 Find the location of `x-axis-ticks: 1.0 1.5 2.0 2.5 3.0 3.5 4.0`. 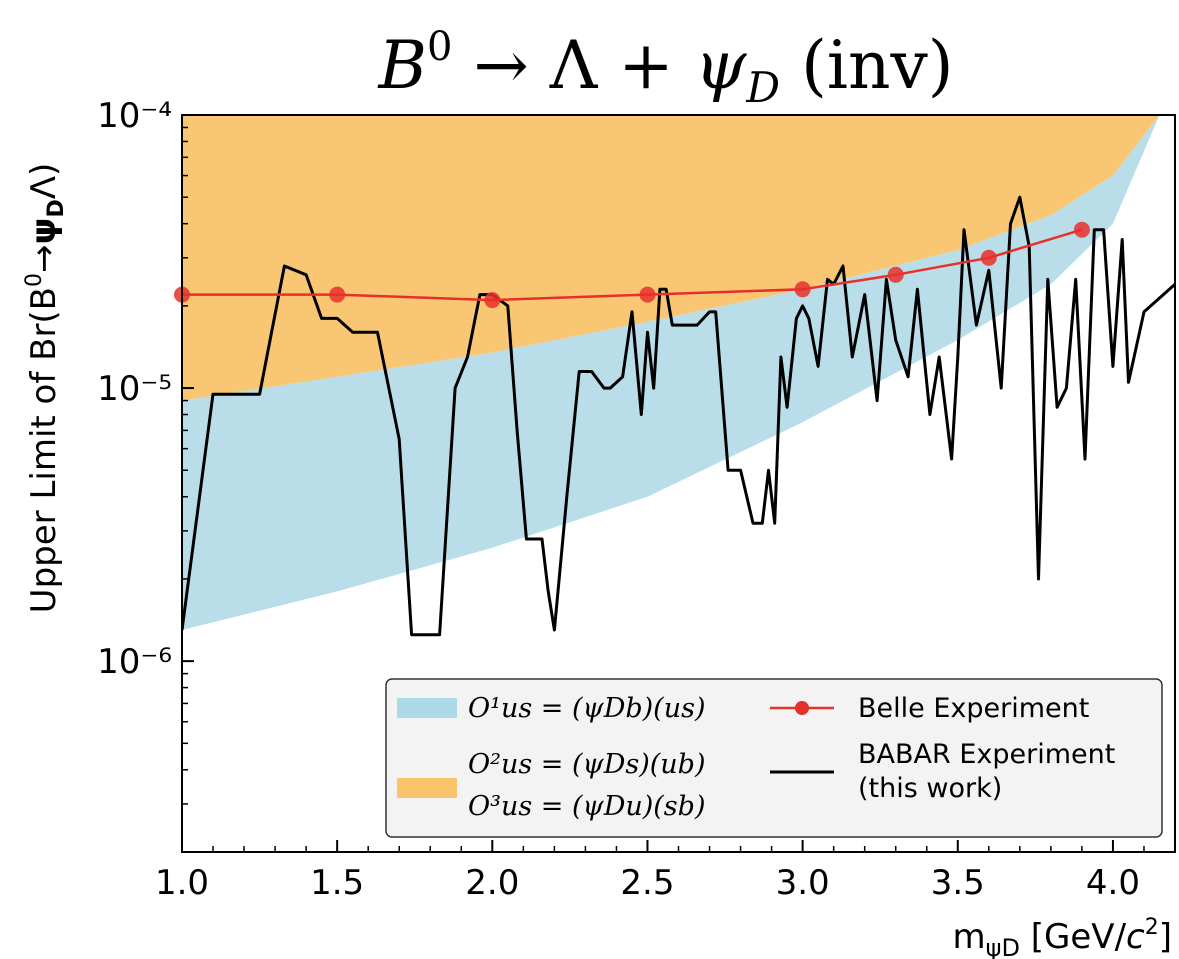

x-axis-ticks: 1.0 1.5 2.0 2.5 3.0 3.5 4.0 is located at coordinates (665, 871).